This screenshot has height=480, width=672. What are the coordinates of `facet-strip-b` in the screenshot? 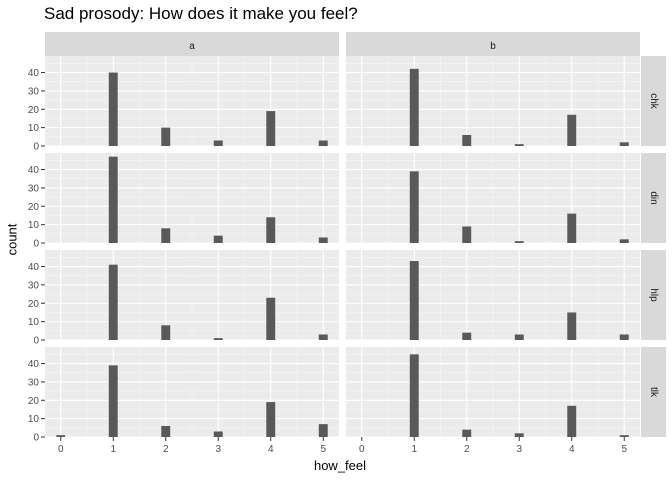 It's located at (493, 44).